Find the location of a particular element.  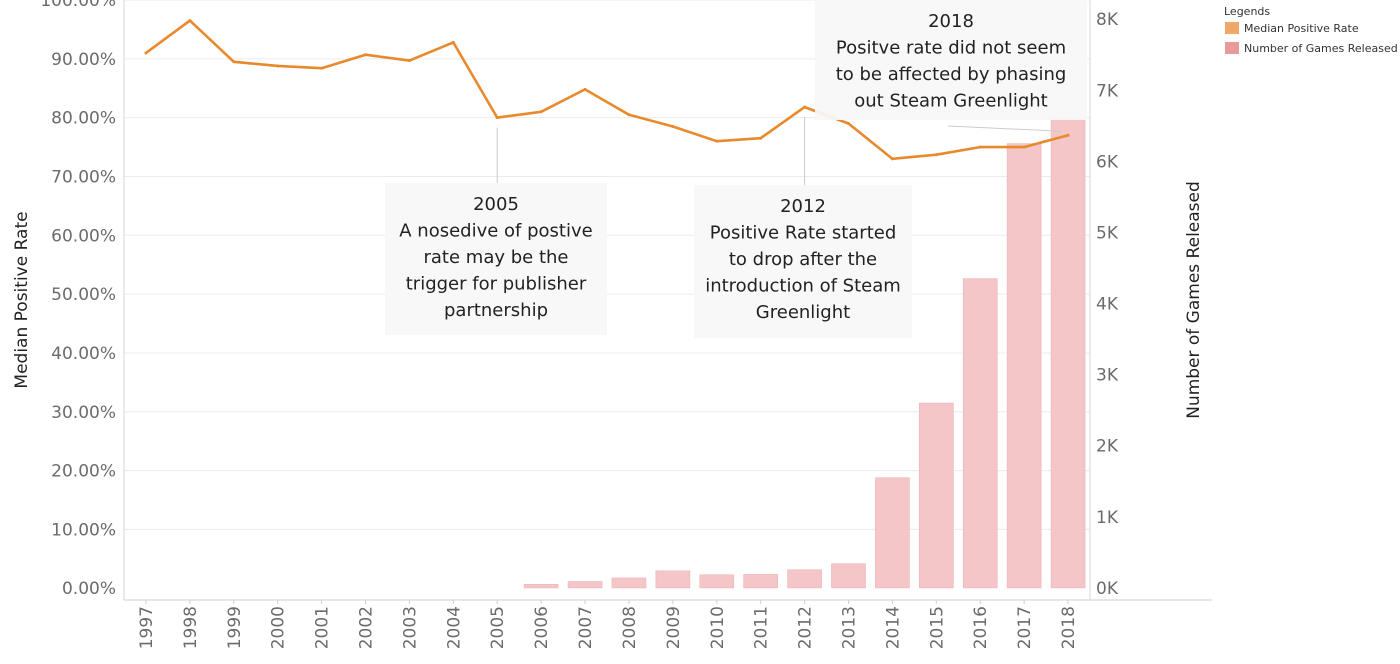

left-tick-label: 40.00% is located at coordinates (83, 354).